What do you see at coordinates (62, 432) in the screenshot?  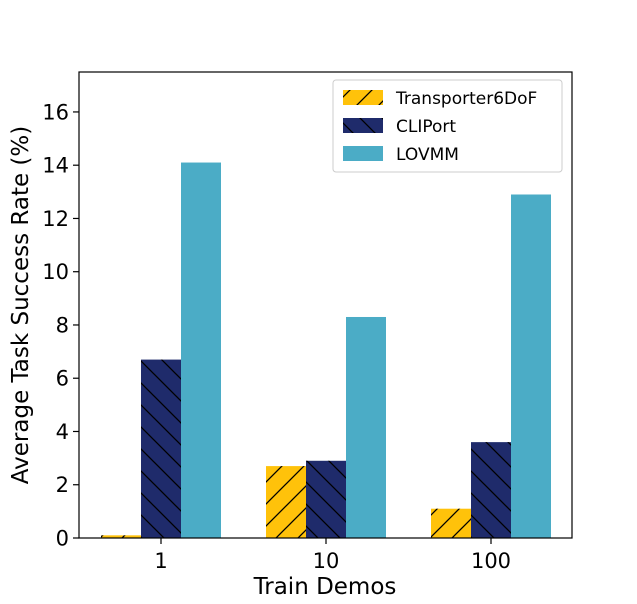 I see `y-tick-label: 4` at bounding box center [62, 432].